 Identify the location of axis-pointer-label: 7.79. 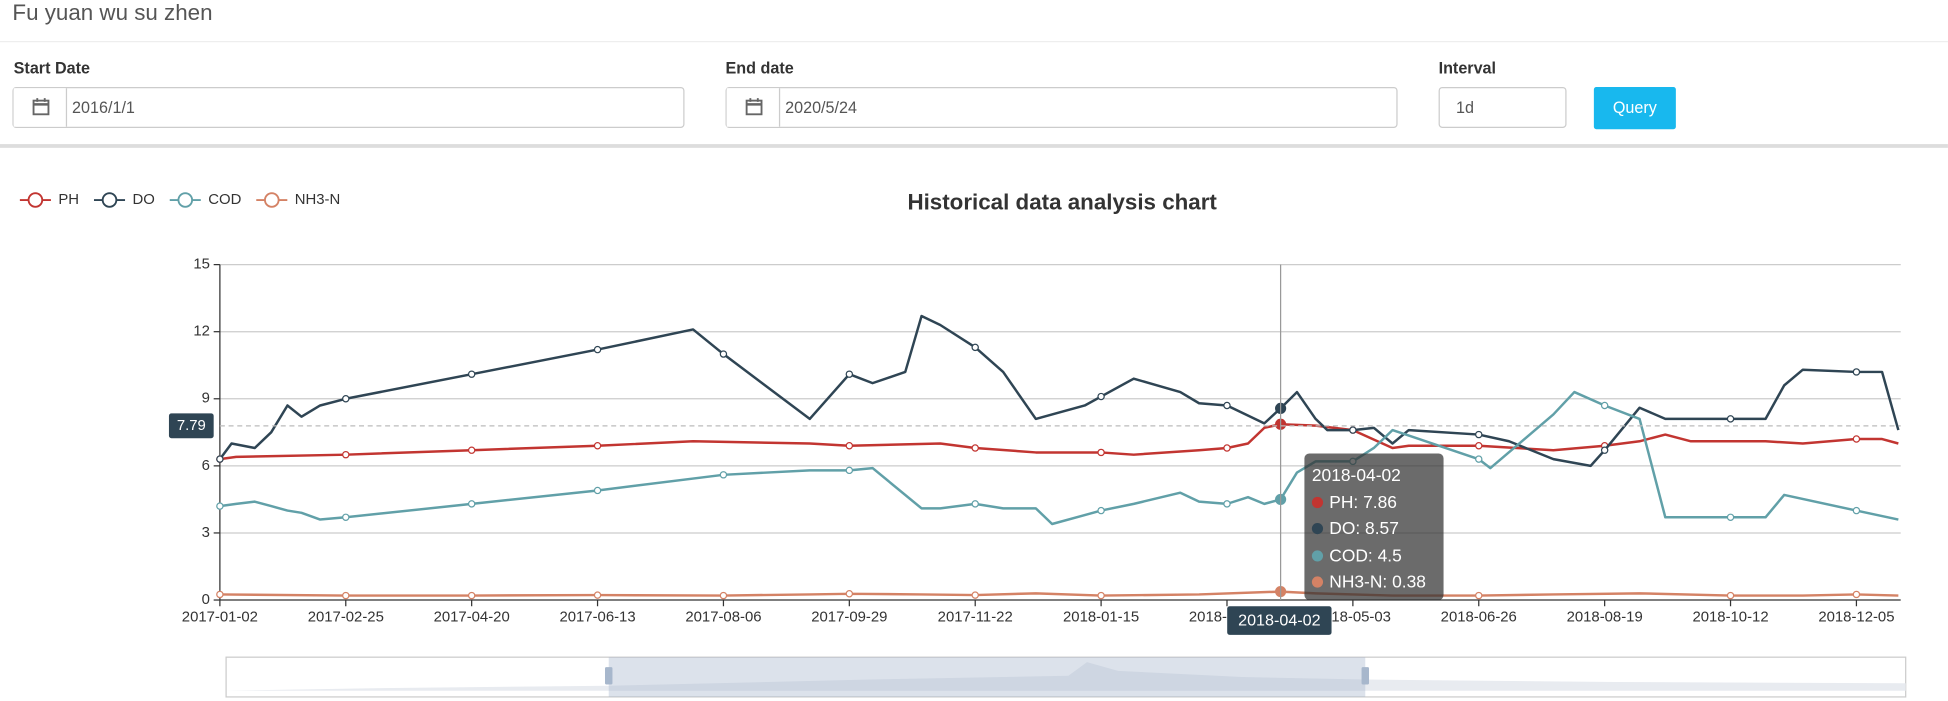
(191, 426).